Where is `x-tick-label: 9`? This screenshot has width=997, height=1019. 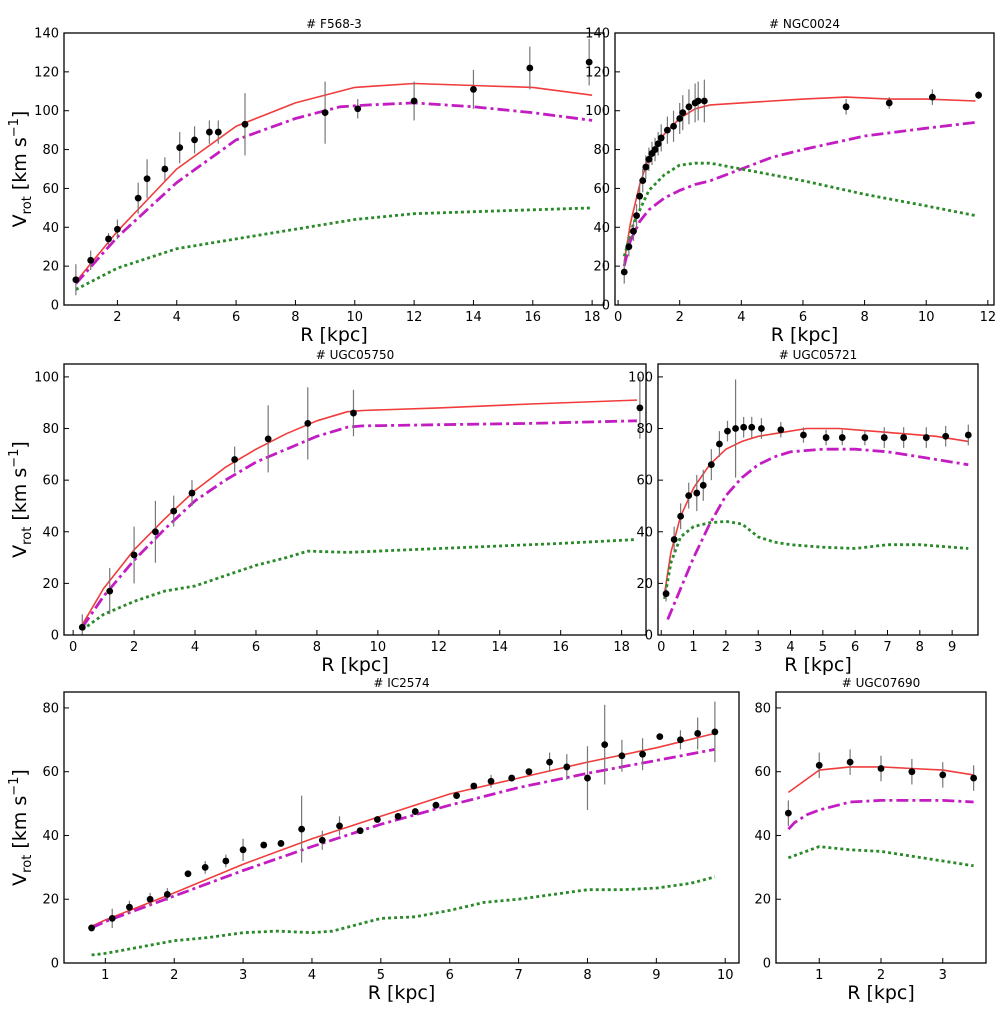 x-tick-label: 9 is located at coordinates (952, 647).